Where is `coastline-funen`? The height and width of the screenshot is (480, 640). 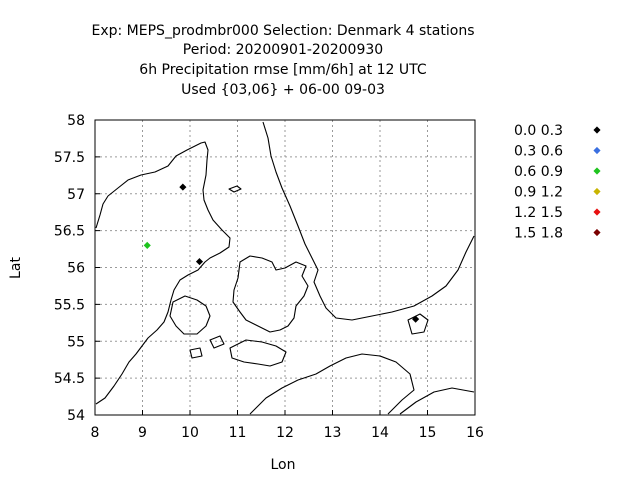 coastline-funen is located at coordinates (190, 315).